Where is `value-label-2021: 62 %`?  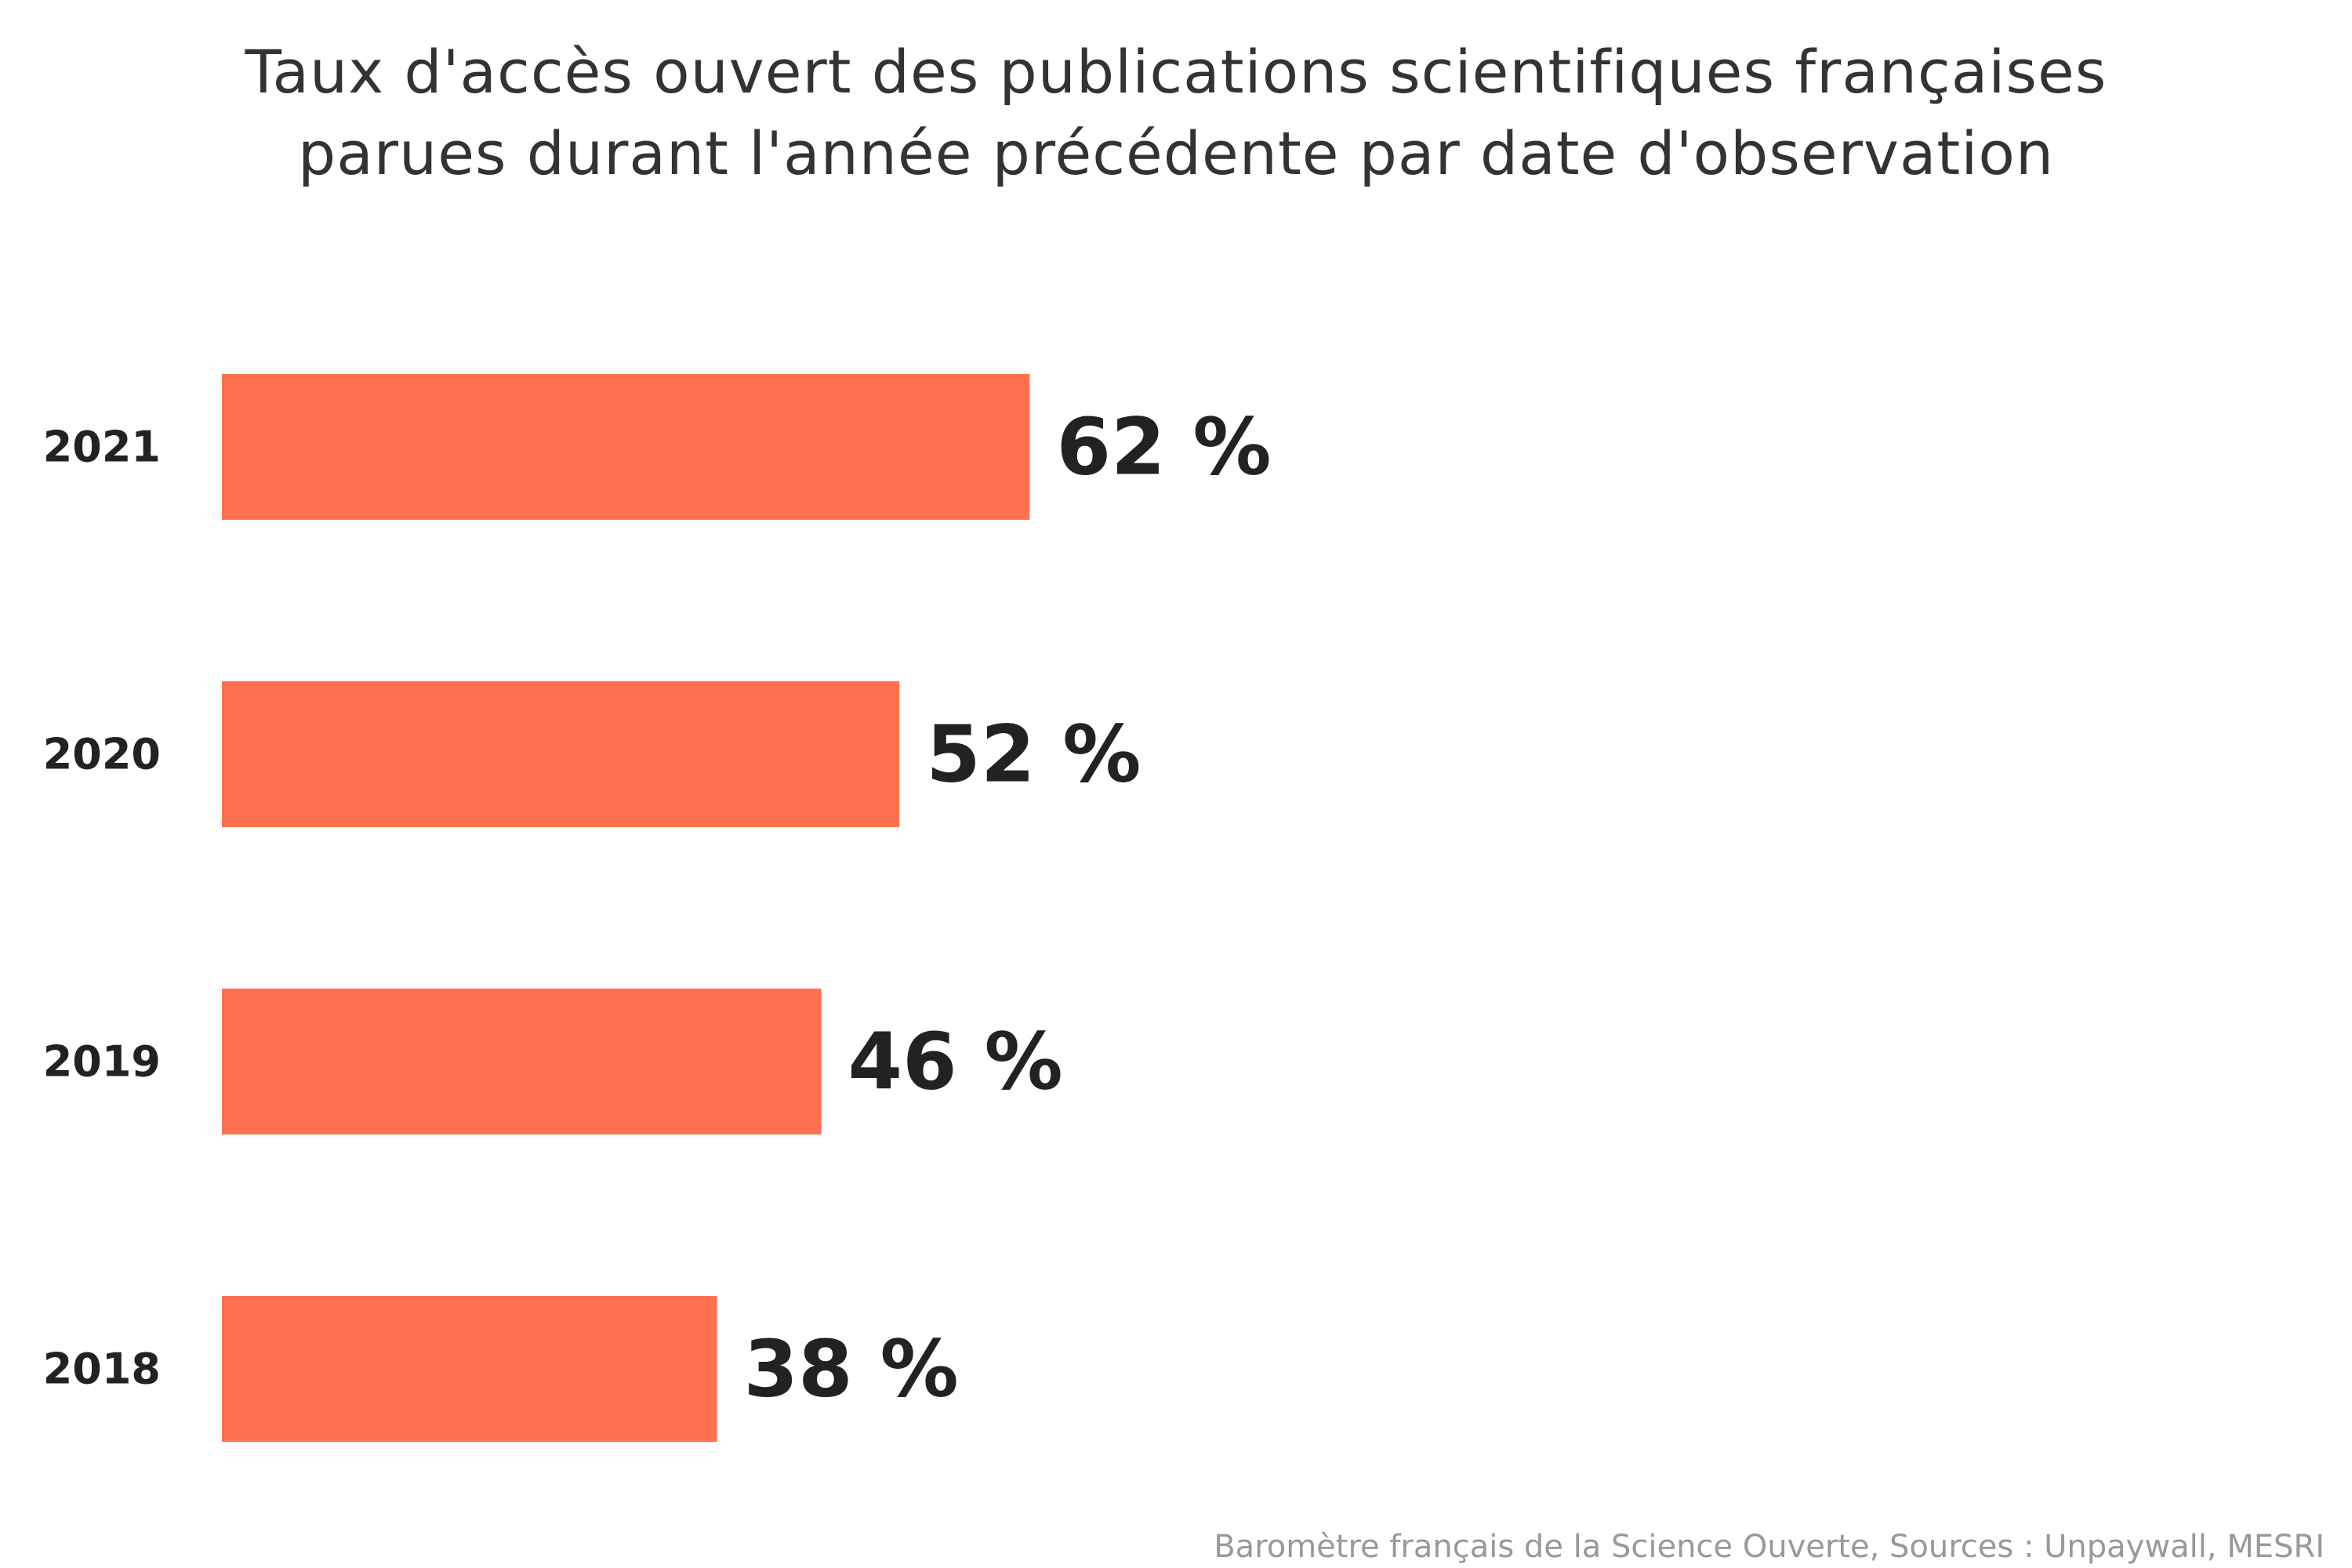
value-label-2021: 62 % is located at coordinates (1163, 447).